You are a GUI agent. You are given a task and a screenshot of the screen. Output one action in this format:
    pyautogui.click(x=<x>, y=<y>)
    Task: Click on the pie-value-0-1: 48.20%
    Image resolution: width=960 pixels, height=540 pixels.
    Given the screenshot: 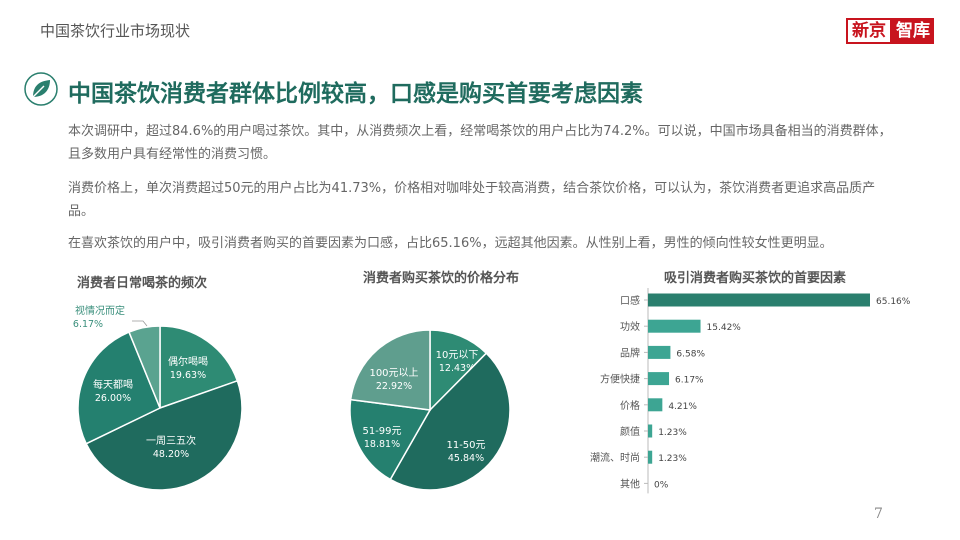 What is the action you would take?
    pyautogui.click(x=171, y=454)
    